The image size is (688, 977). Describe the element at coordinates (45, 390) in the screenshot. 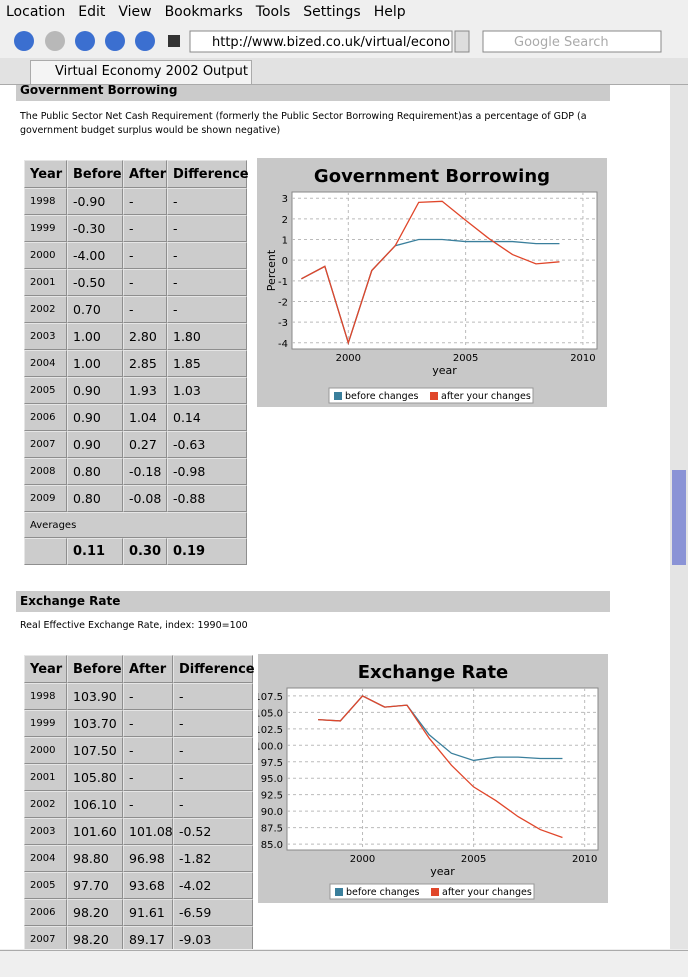

I see `year-cell: 2005` at that location.